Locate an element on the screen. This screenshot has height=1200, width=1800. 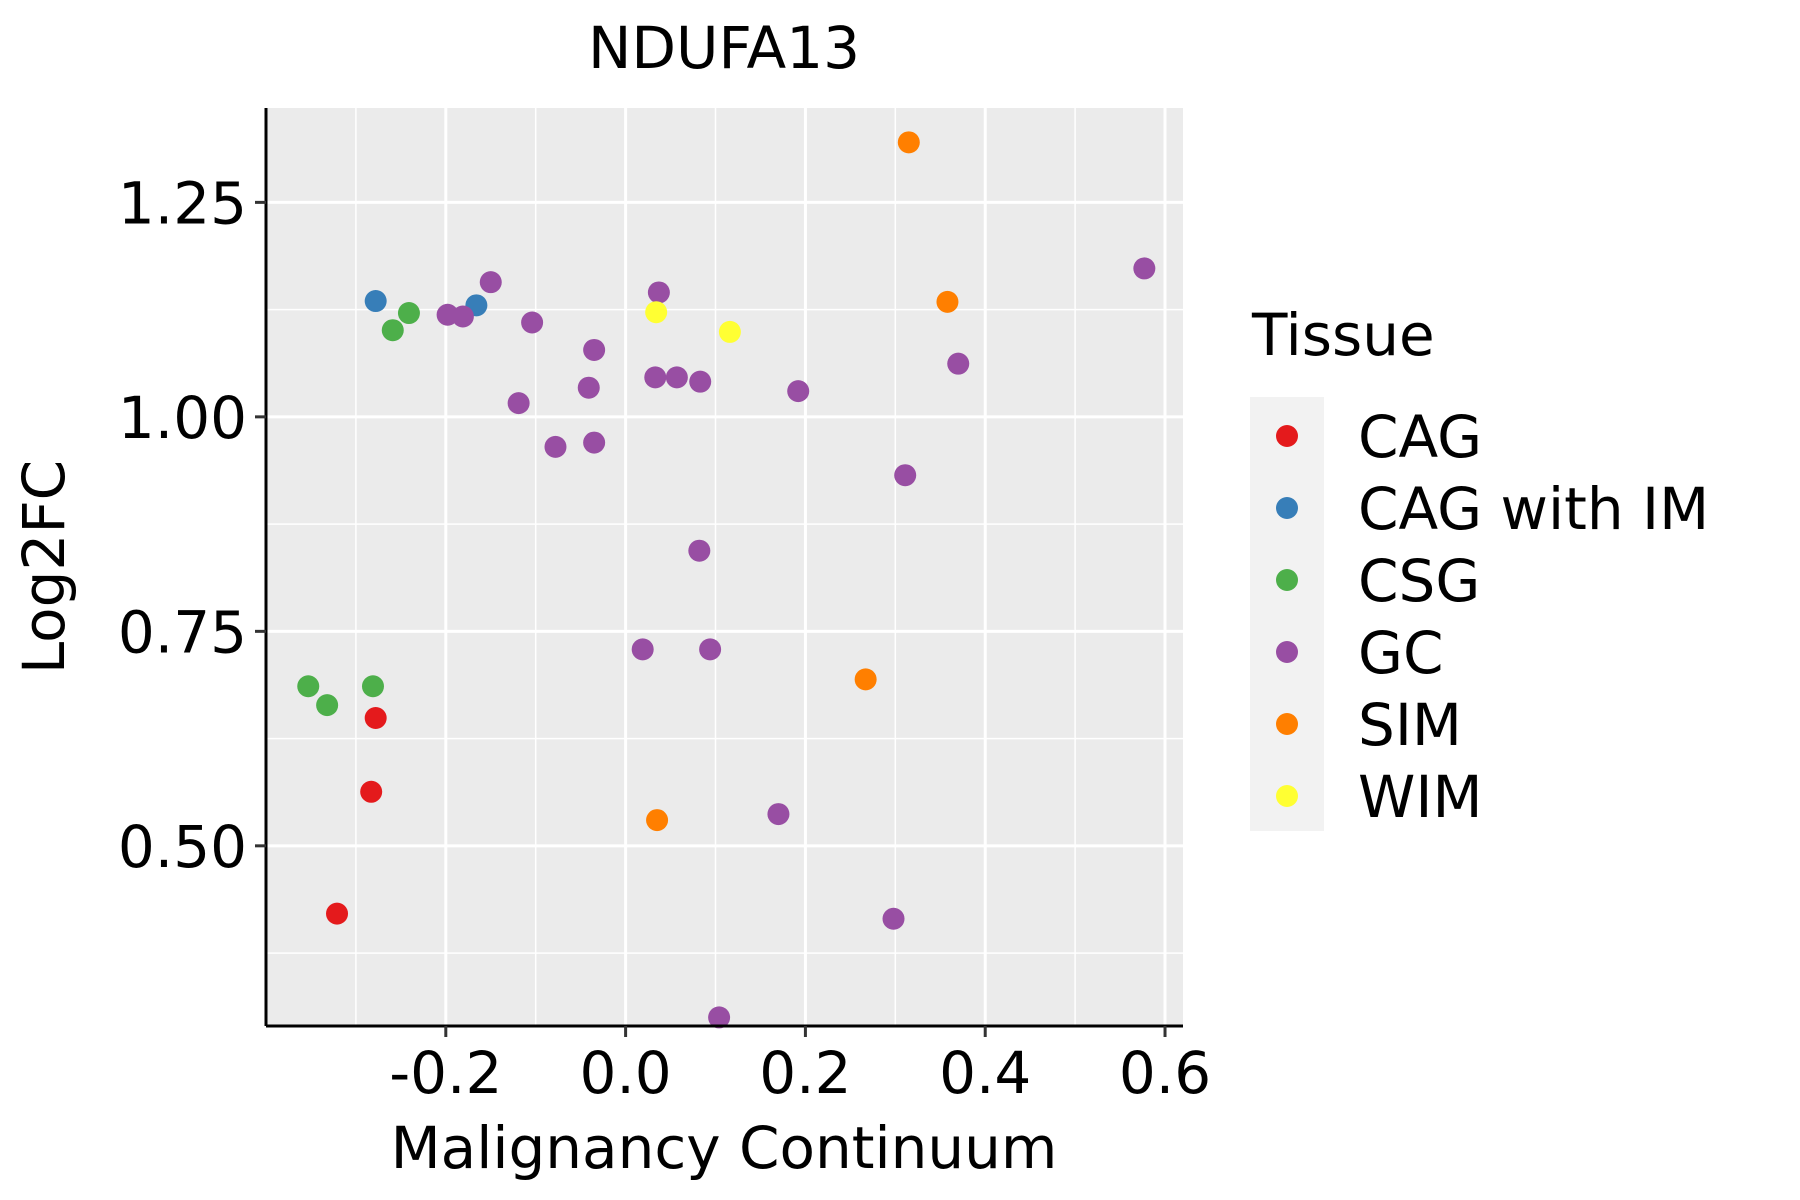
x-tick-label: -0.2 is located at coordinates (445, 1073).